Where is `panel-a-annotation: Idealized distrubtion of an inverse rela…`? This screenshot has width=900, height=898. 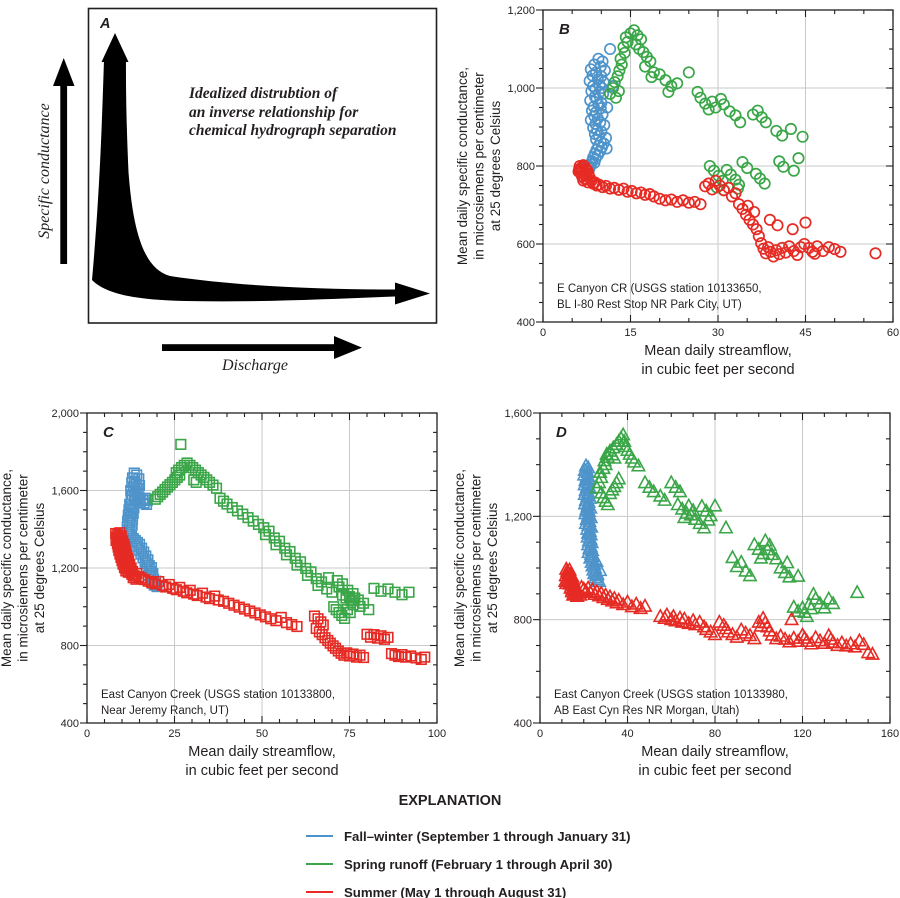 panel-a-annotation: Idealized distrubtion of an inverse rela… is located at coordinates (293, 113).